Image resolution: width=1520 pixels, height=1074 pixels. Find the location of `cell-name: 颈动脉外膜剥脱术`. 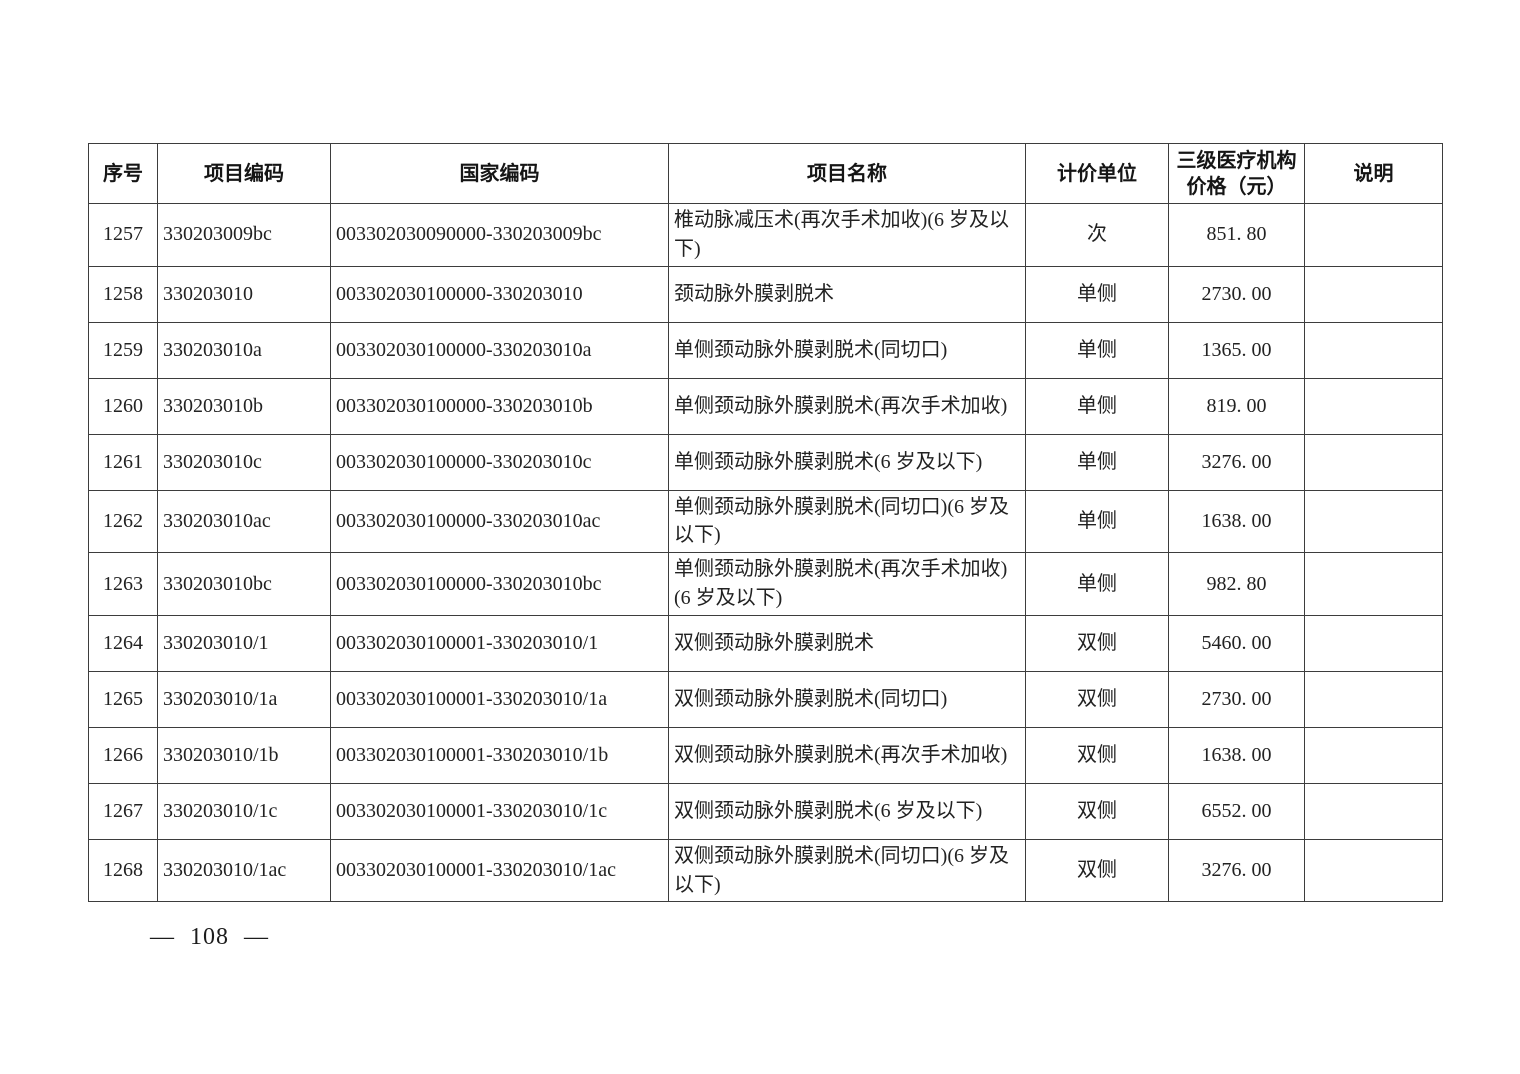

cell-name: 颈动脉外膜剥脱术 is located at coordinates (847, 294).